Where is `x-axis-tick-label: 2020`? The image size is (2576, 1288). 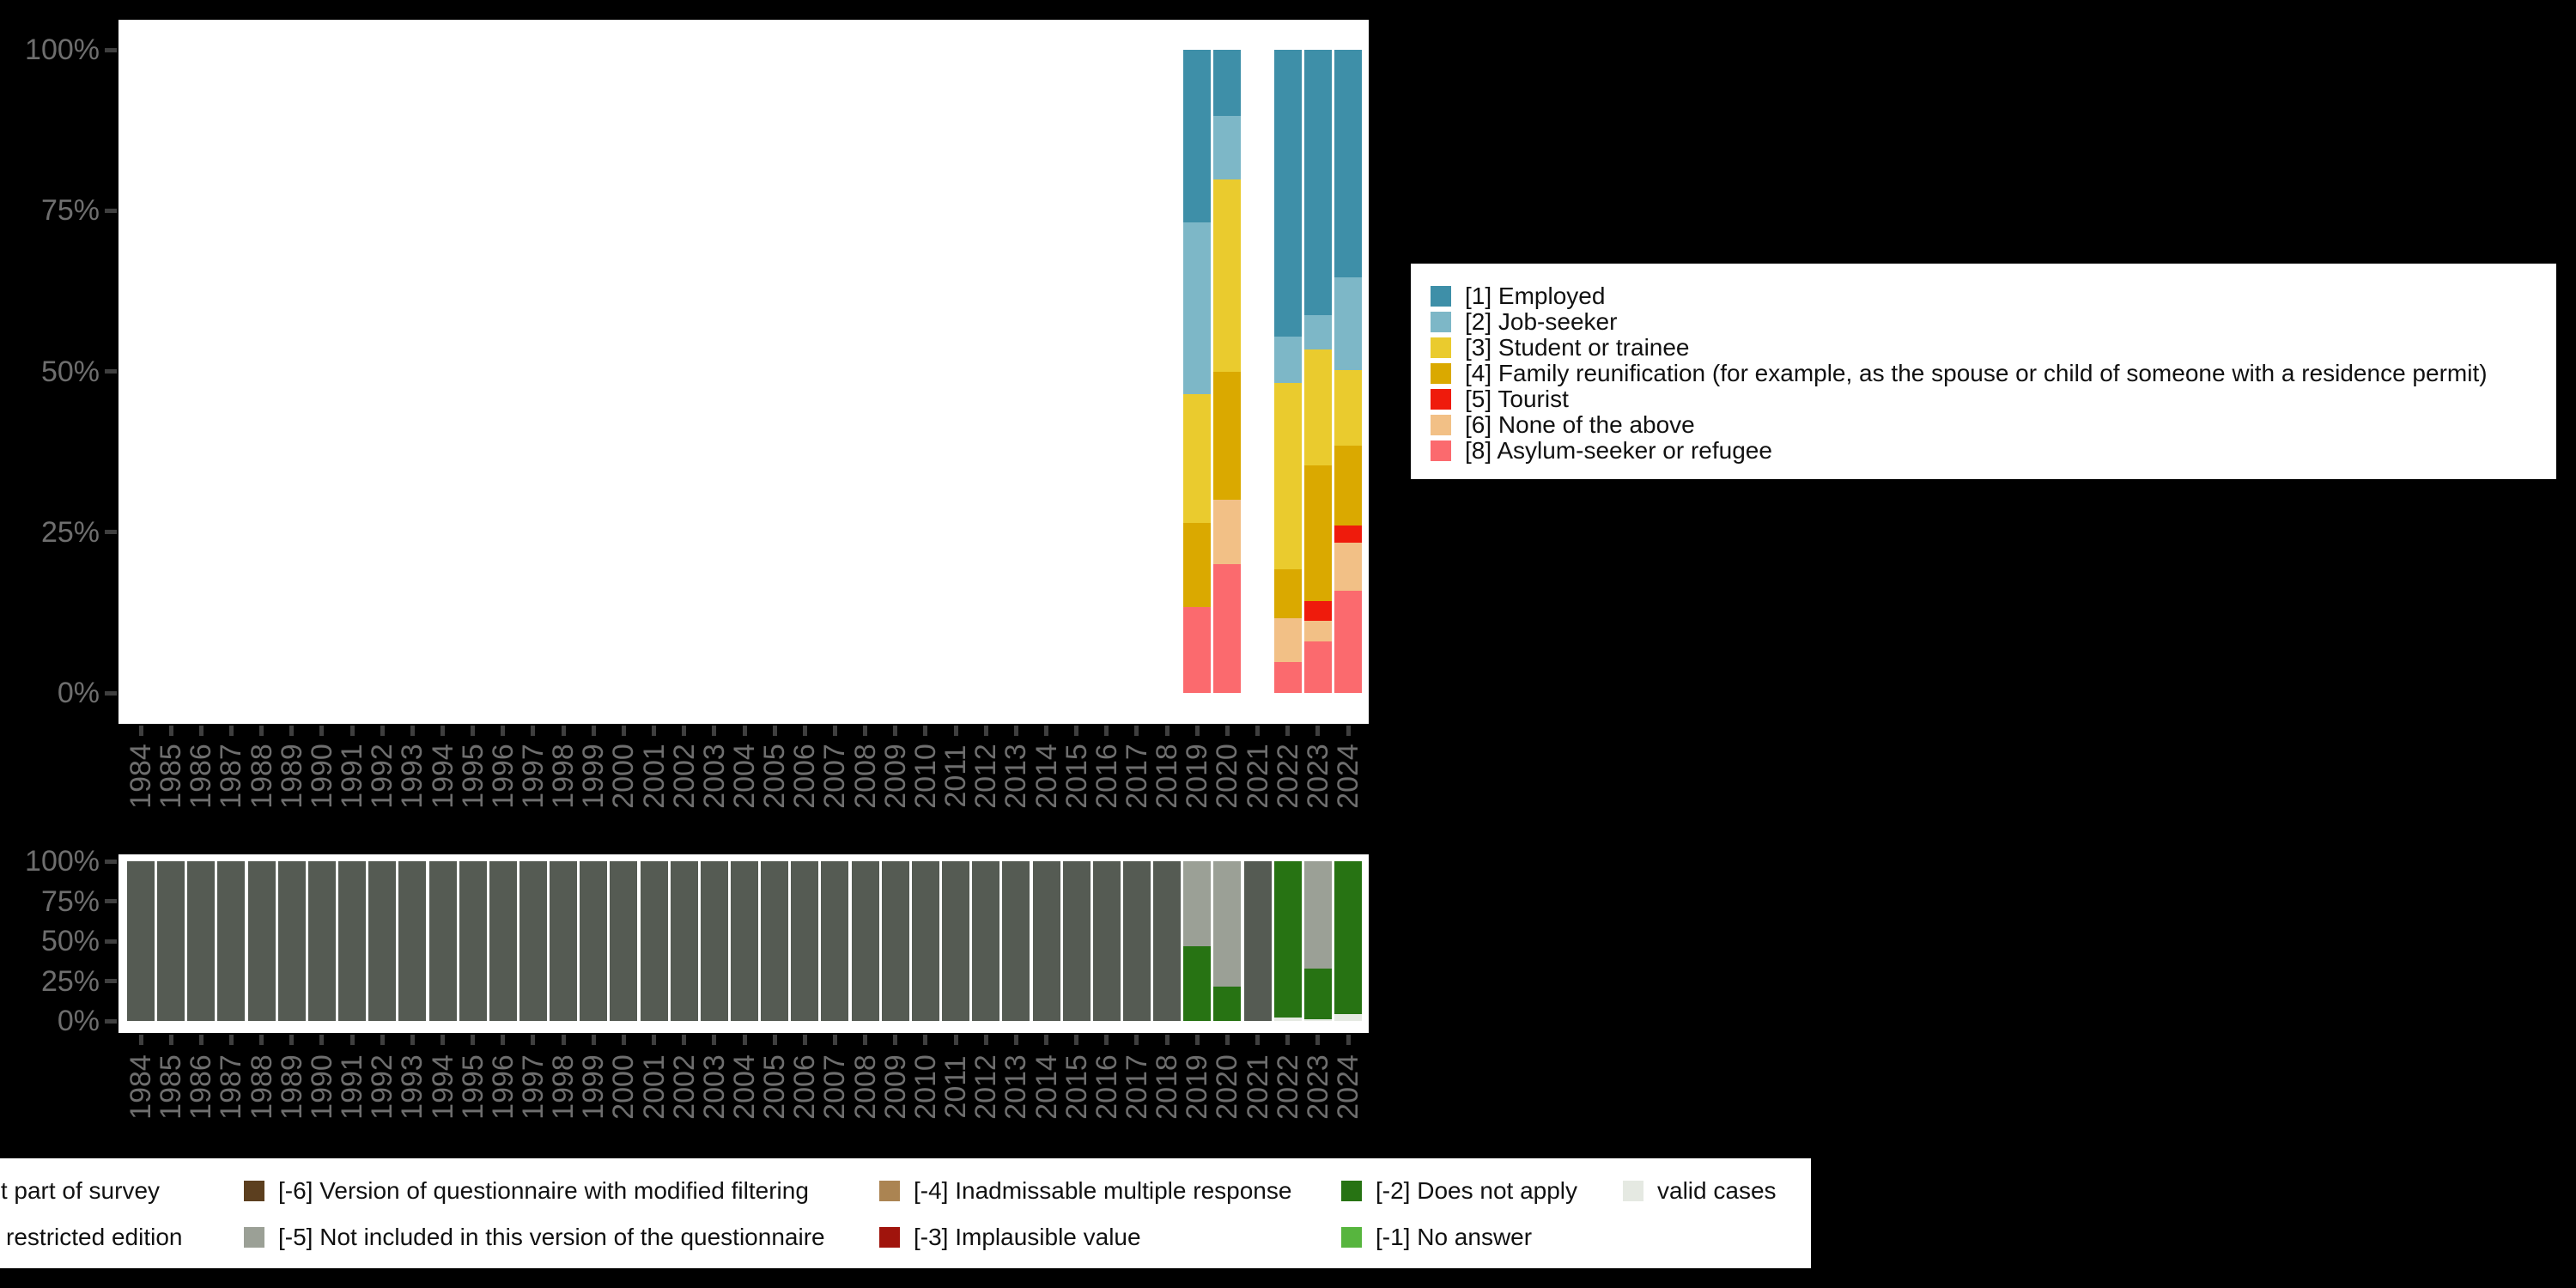 x-axis-tick-label: 2020 is located at coordinates (1228, 777).